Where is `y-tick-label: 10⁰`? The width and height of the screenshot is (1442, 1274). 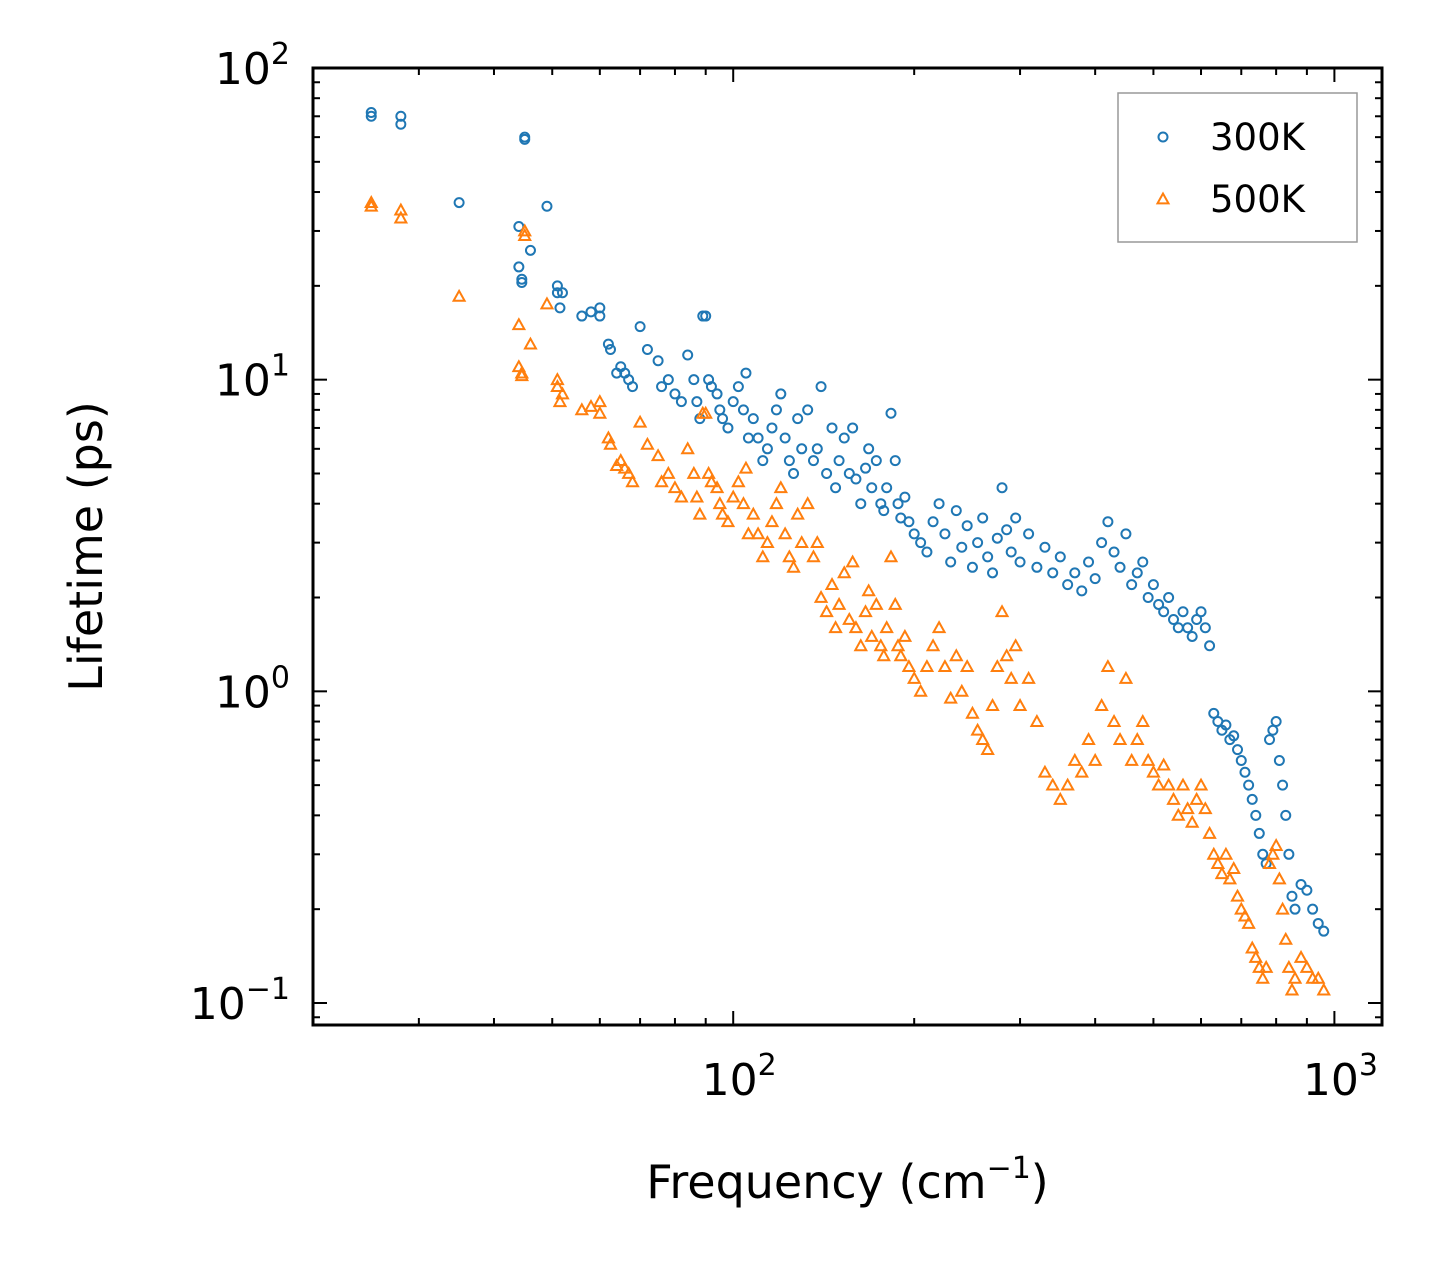 y-tick-label: 10⁰ is located at coordinates (252, 689).